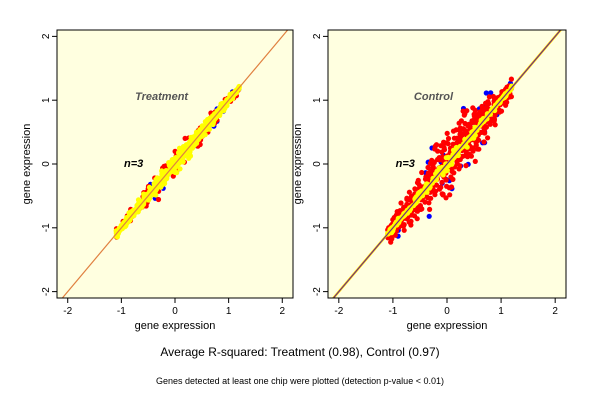 The width and height of the screenshot is (600, 405). What do you see at coordinates (501, 311) in the screenshot?
I see `x-tick-label: 1` at bounding box center [501, 311].